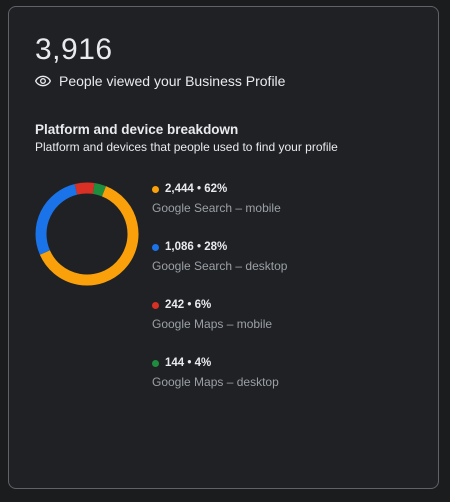 The height and width of the screenshot is (502, 450). What do you see at coordinates (292, 268) in the screenshot?
I see `legend-item-search-desktop: 1,086 • 28% Google Search – desktop` at bounding box center [292, 268].